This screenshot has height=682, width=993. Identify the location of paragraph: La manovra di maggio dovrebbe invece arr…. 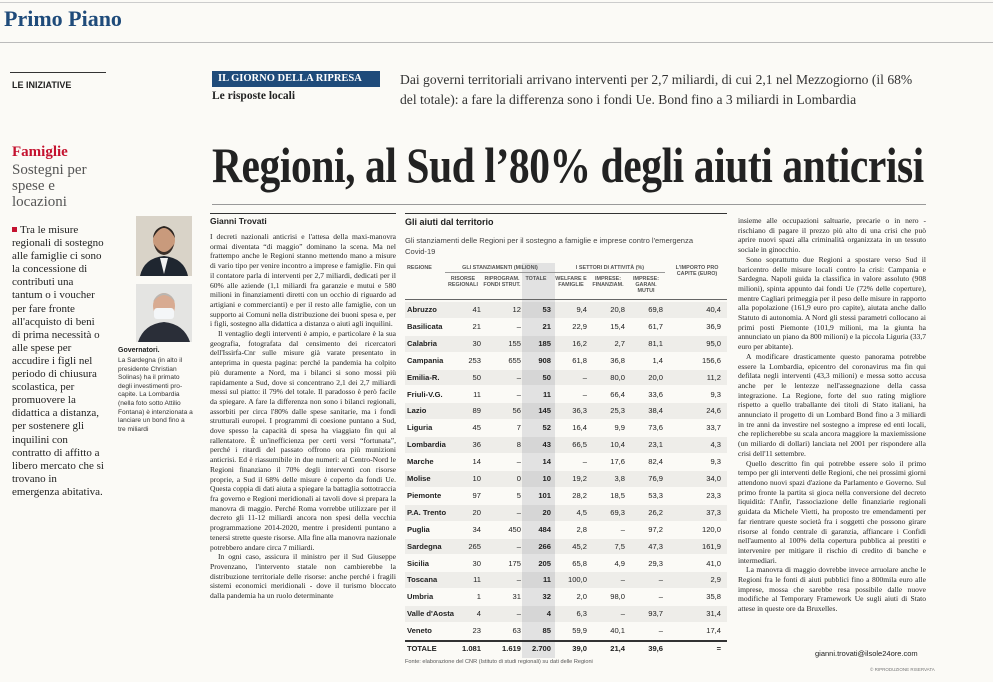
(832, 589).